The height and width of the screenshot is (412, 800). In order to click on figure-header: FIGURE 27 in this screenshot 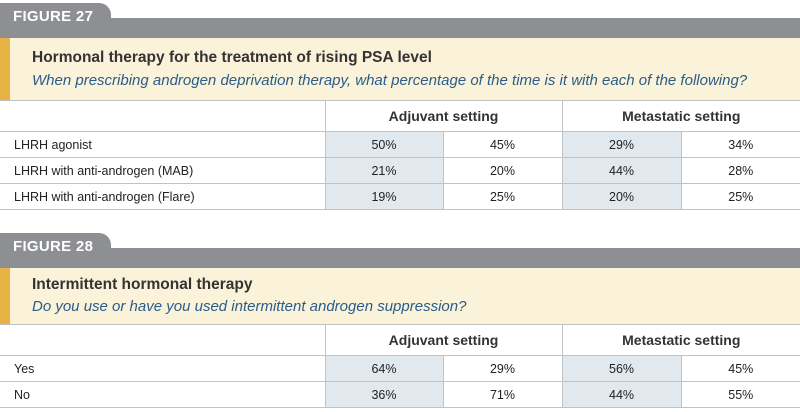, I will do `click(400, 19)`.